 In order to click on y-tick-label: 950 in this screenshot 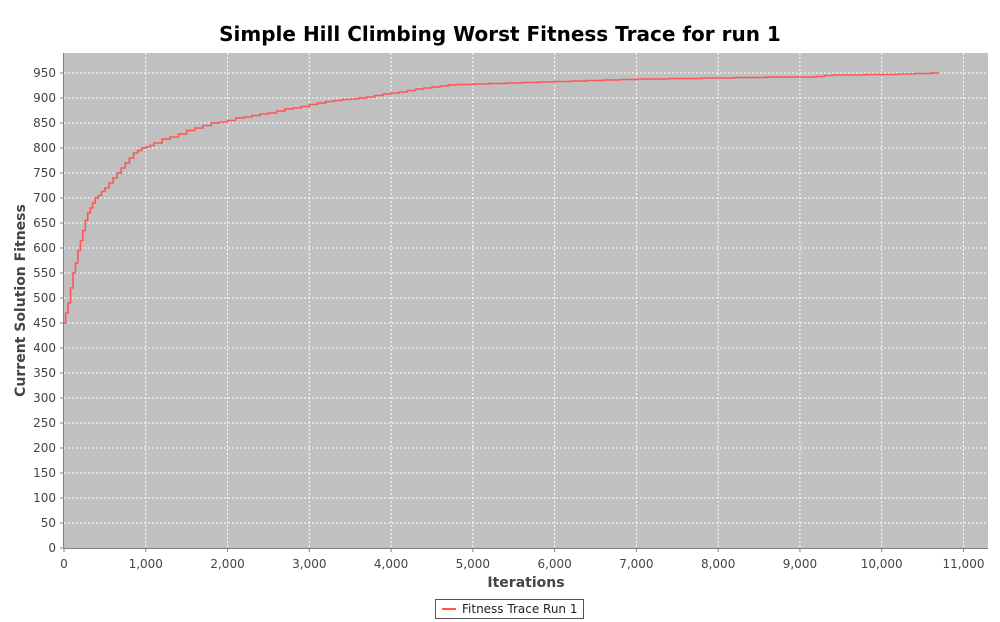, I will do `click(44, 73)`.